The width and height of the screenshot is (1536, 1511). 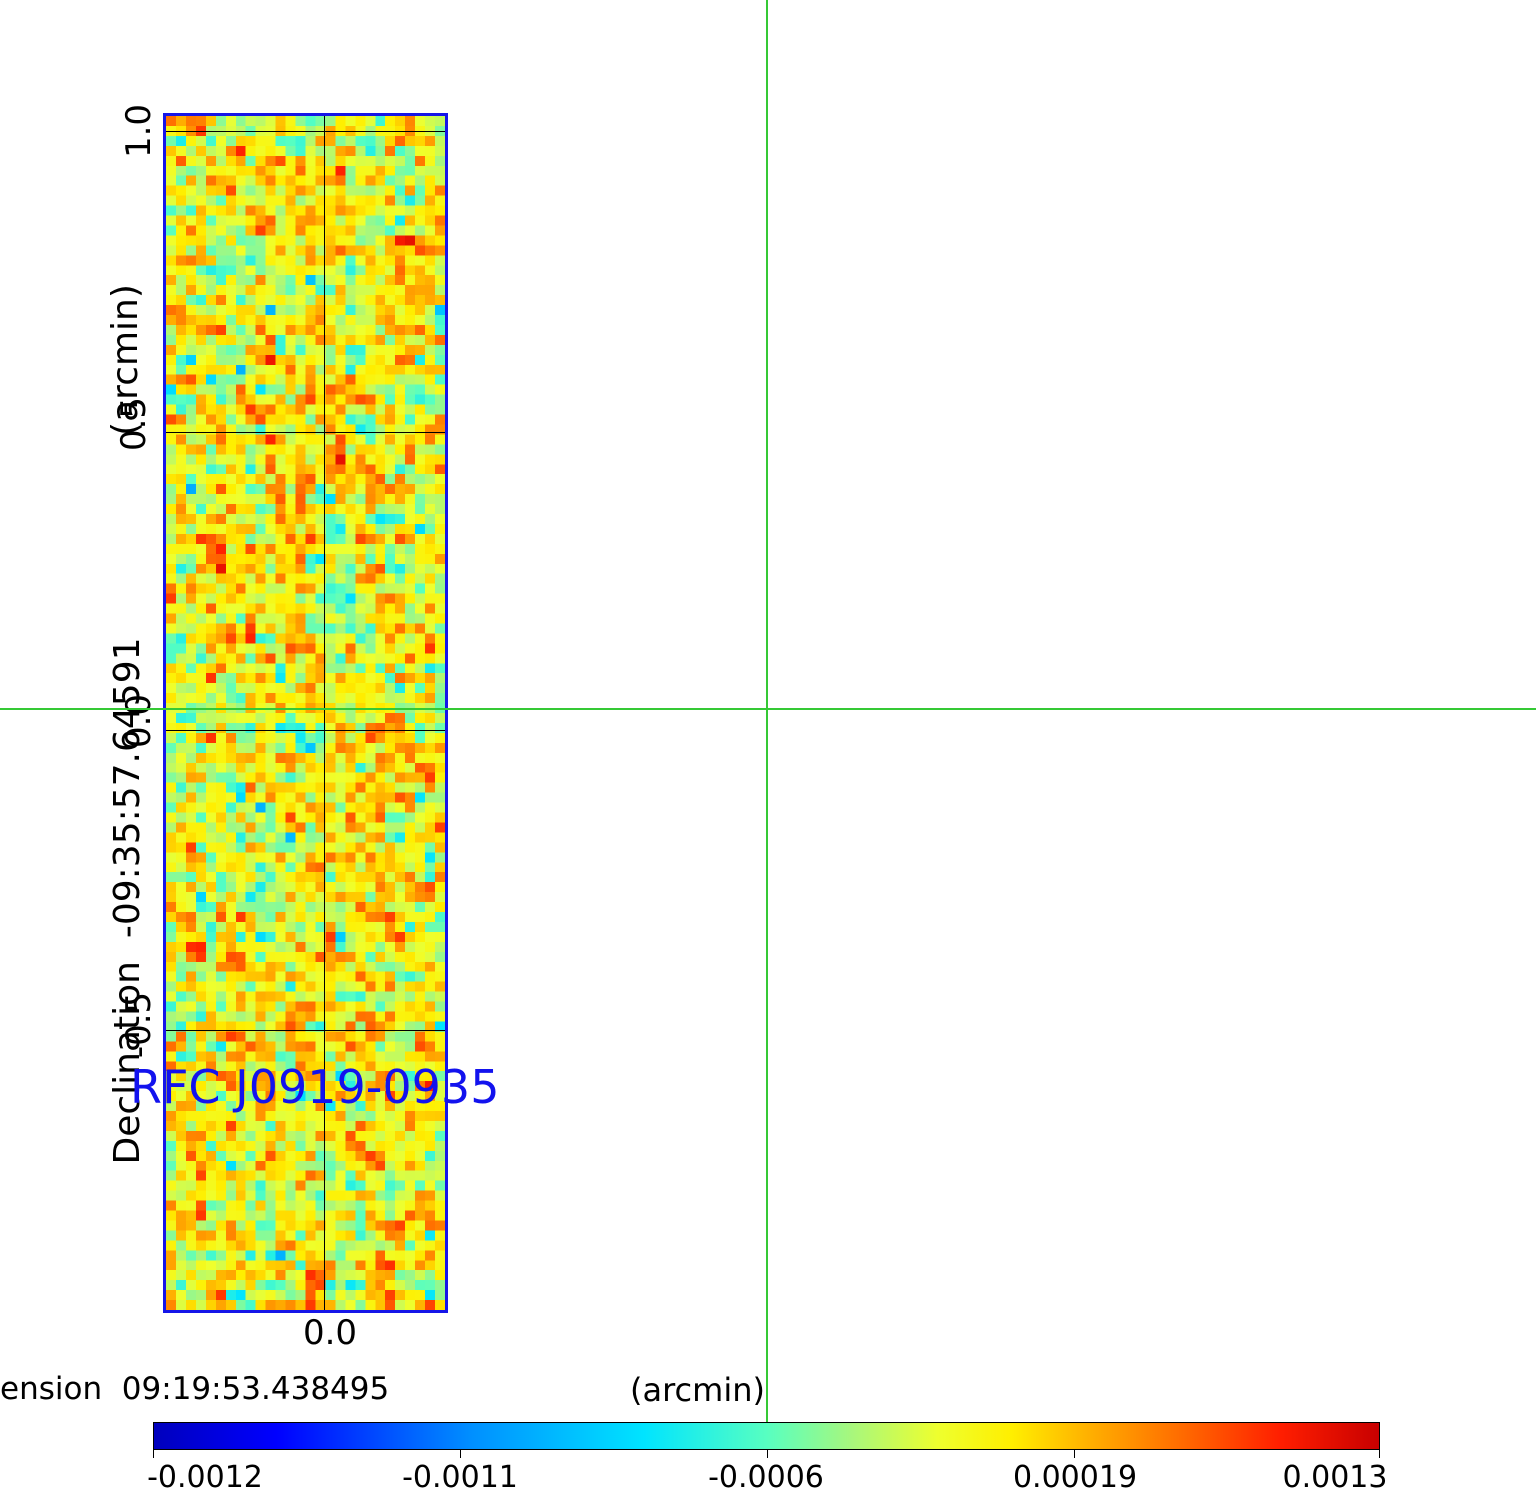 What do you see at coordinates (305, 131) in the screenshot?
I see `grid-line-dec-1.0` at bounding box center [305, 131].